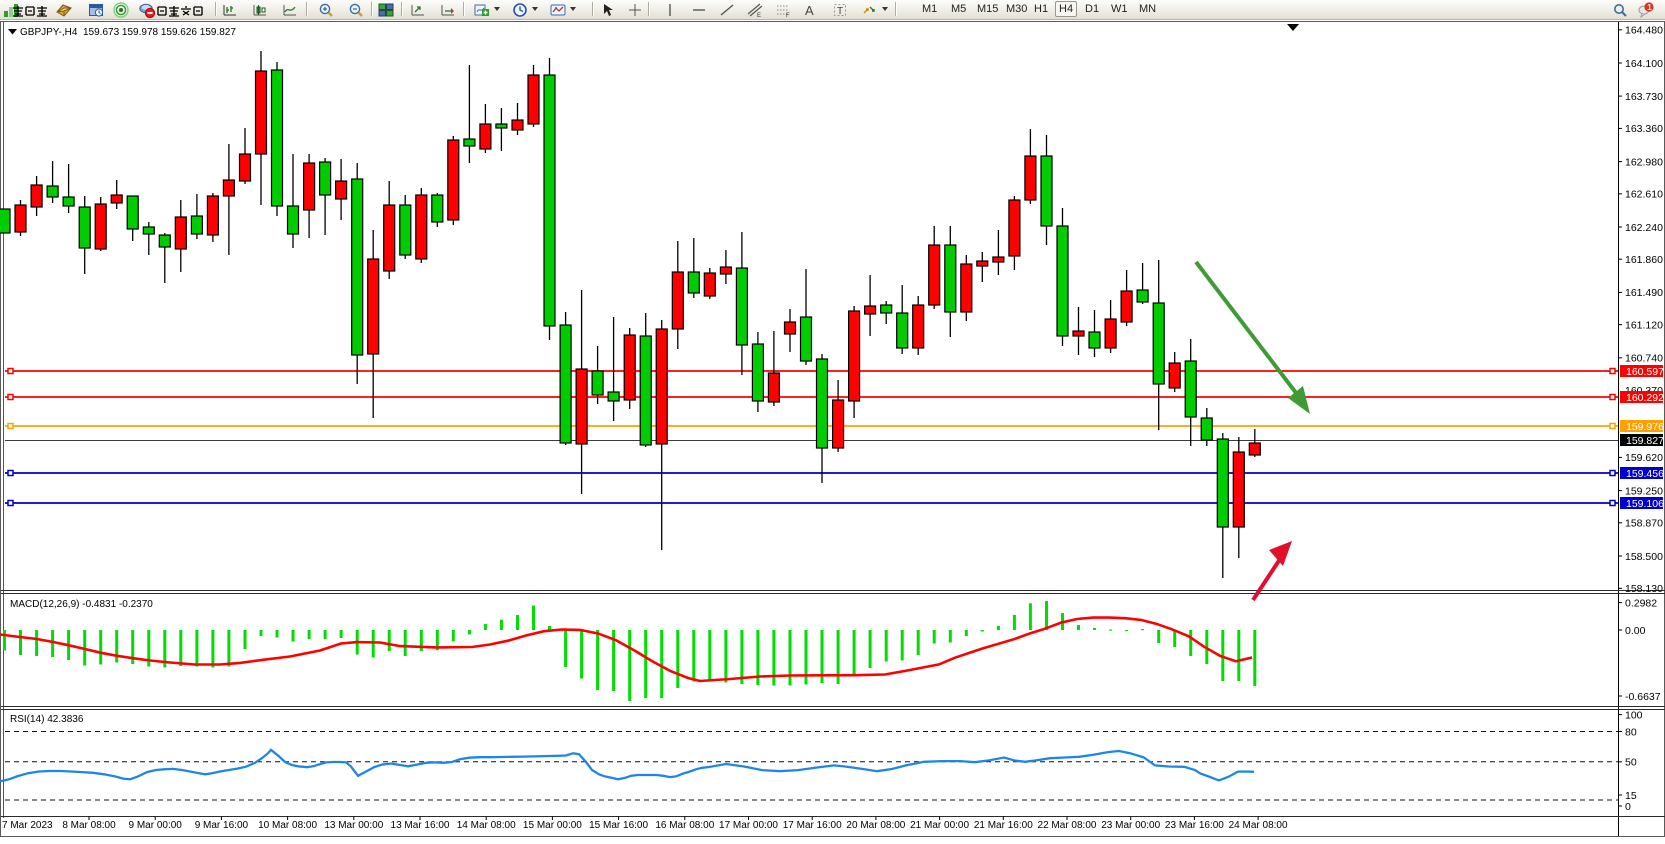  What do you see at coordinates (1631, 732) in the screenshot?
I see `svg-text: 80` at bounding box center [1631, 732].